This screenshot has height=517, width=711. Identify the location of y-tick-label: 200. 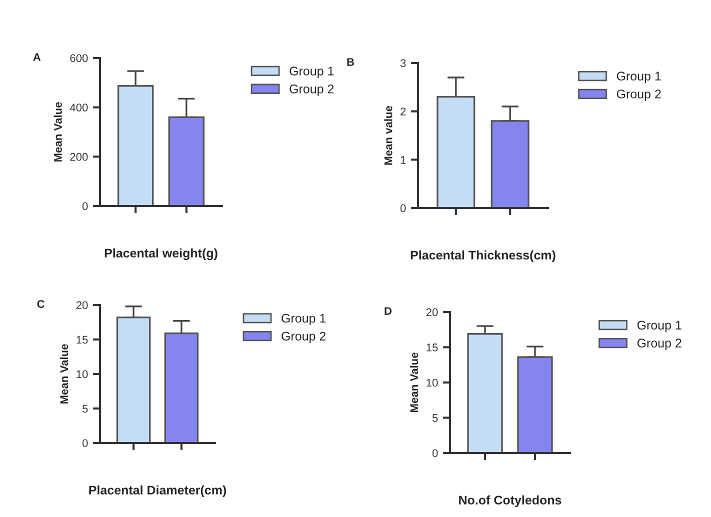
(79, 156).